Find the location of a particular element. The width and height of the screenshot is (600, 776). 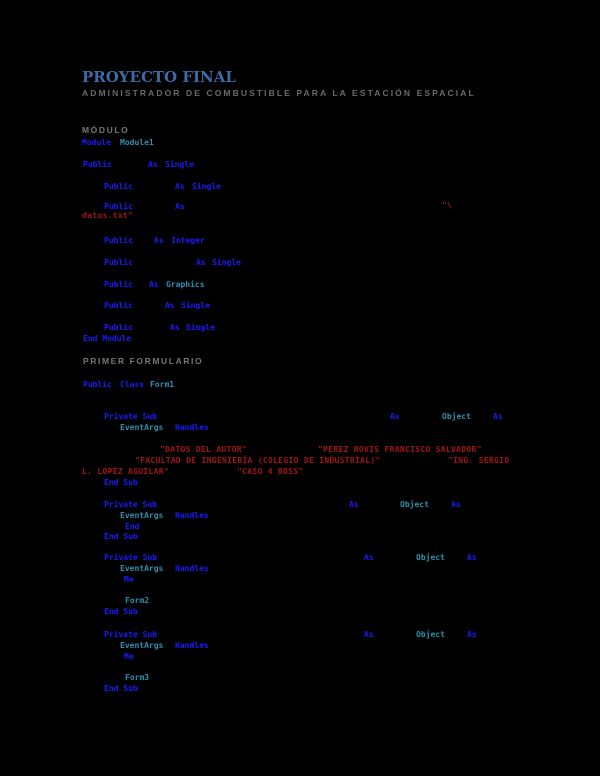

type-name: Integer is located at coordinates (188, 240).